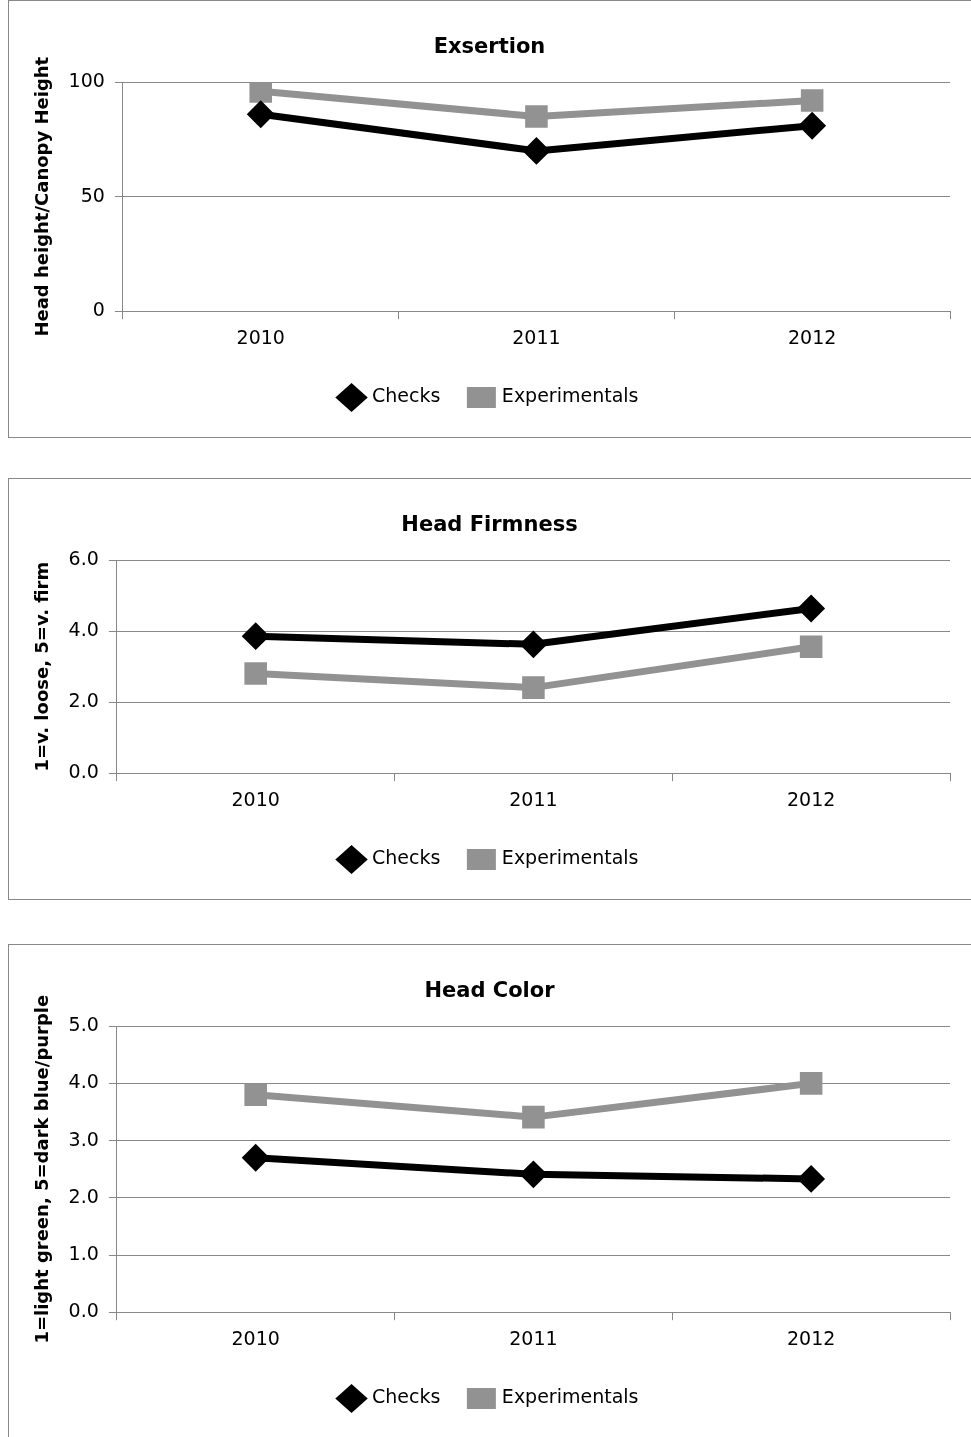 Image resolution: width=971 pixels, height=1437 pixels. What do you see at coordinates (489, 524) in the screenshot?
I see `chart-title: Head Firmness` at bounding box center [489, 524].